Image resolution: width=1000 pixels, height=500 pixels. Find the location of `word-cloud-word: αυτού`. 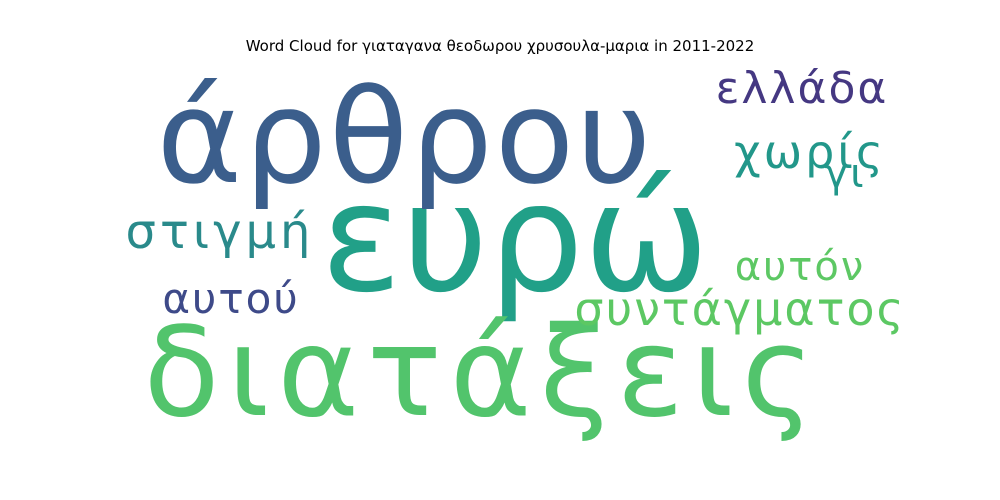

word-cloud-word: αυτού is located at coordinates (230, 298).